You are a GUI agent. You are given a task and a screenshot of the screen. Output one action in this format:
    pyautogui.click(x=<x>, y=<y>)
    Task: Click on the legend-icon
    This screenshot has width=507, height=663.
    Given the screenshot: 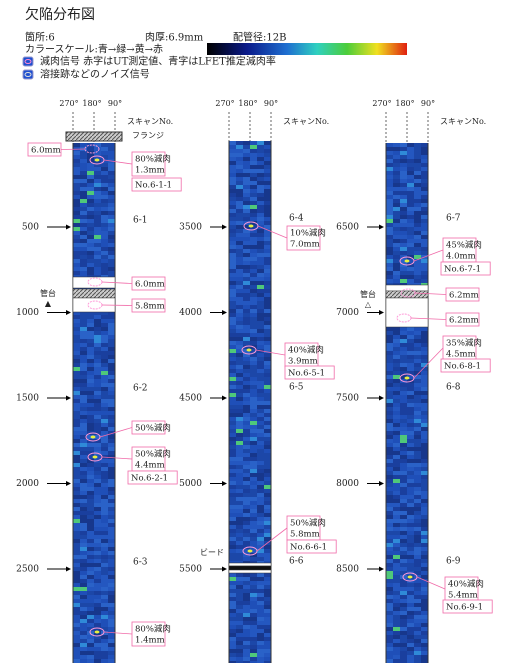 What is the action you would take?
    pyautogui.click(x=28, y=61)
    